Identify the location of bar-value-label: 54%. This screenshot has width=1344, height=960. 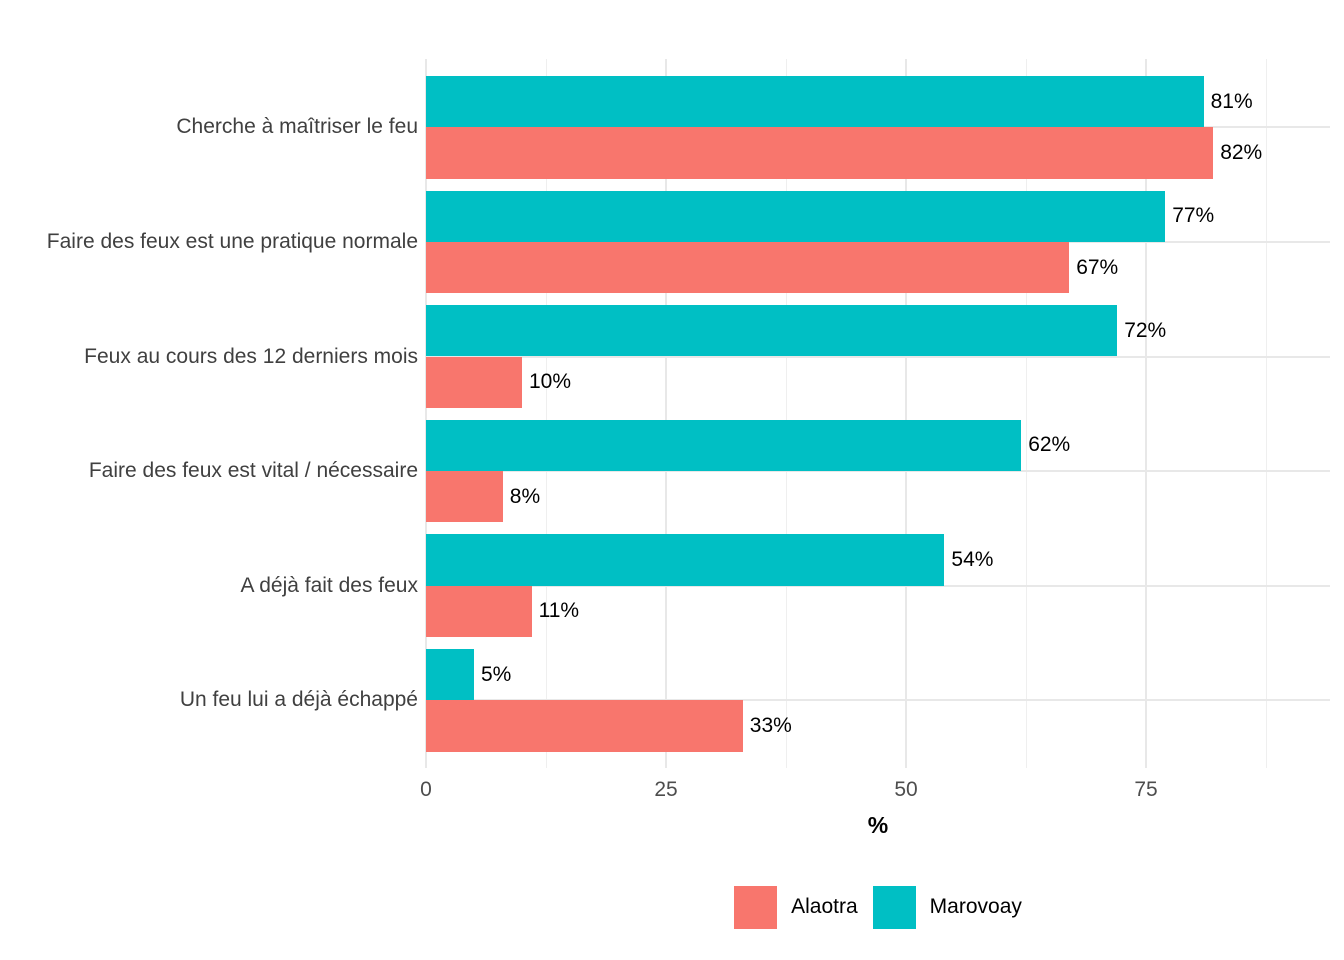
(972, 560).